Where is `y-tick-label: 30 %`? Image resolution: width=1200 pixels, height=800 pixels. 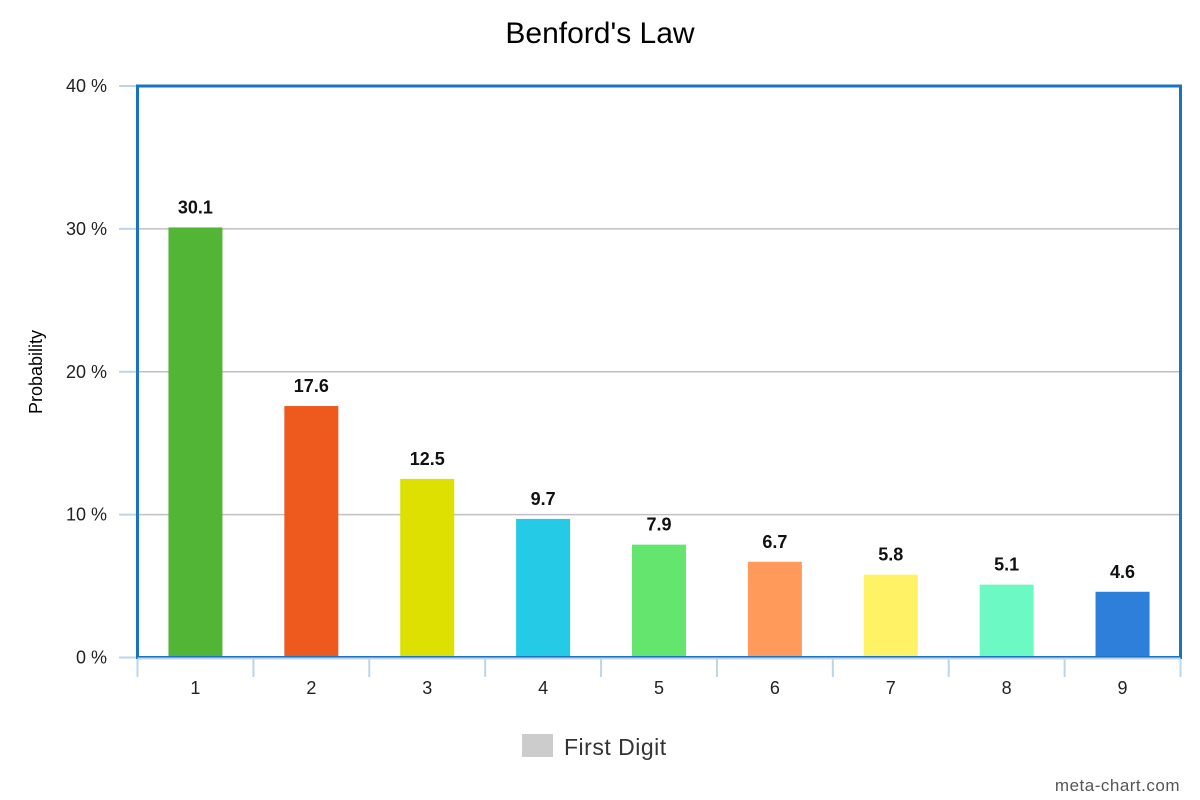 y-tick-label: 30 % is located at coordinates (86, 229).